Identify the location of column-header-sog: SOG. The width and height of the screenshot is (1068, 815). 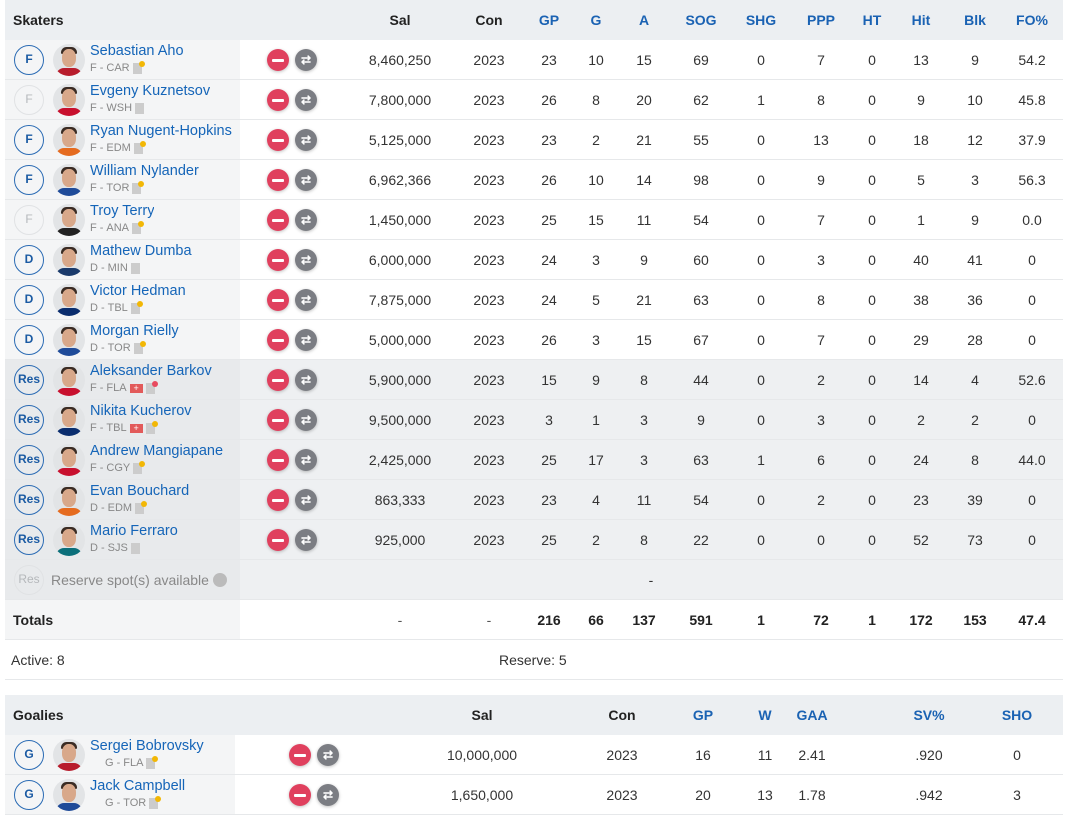
(701, 20).